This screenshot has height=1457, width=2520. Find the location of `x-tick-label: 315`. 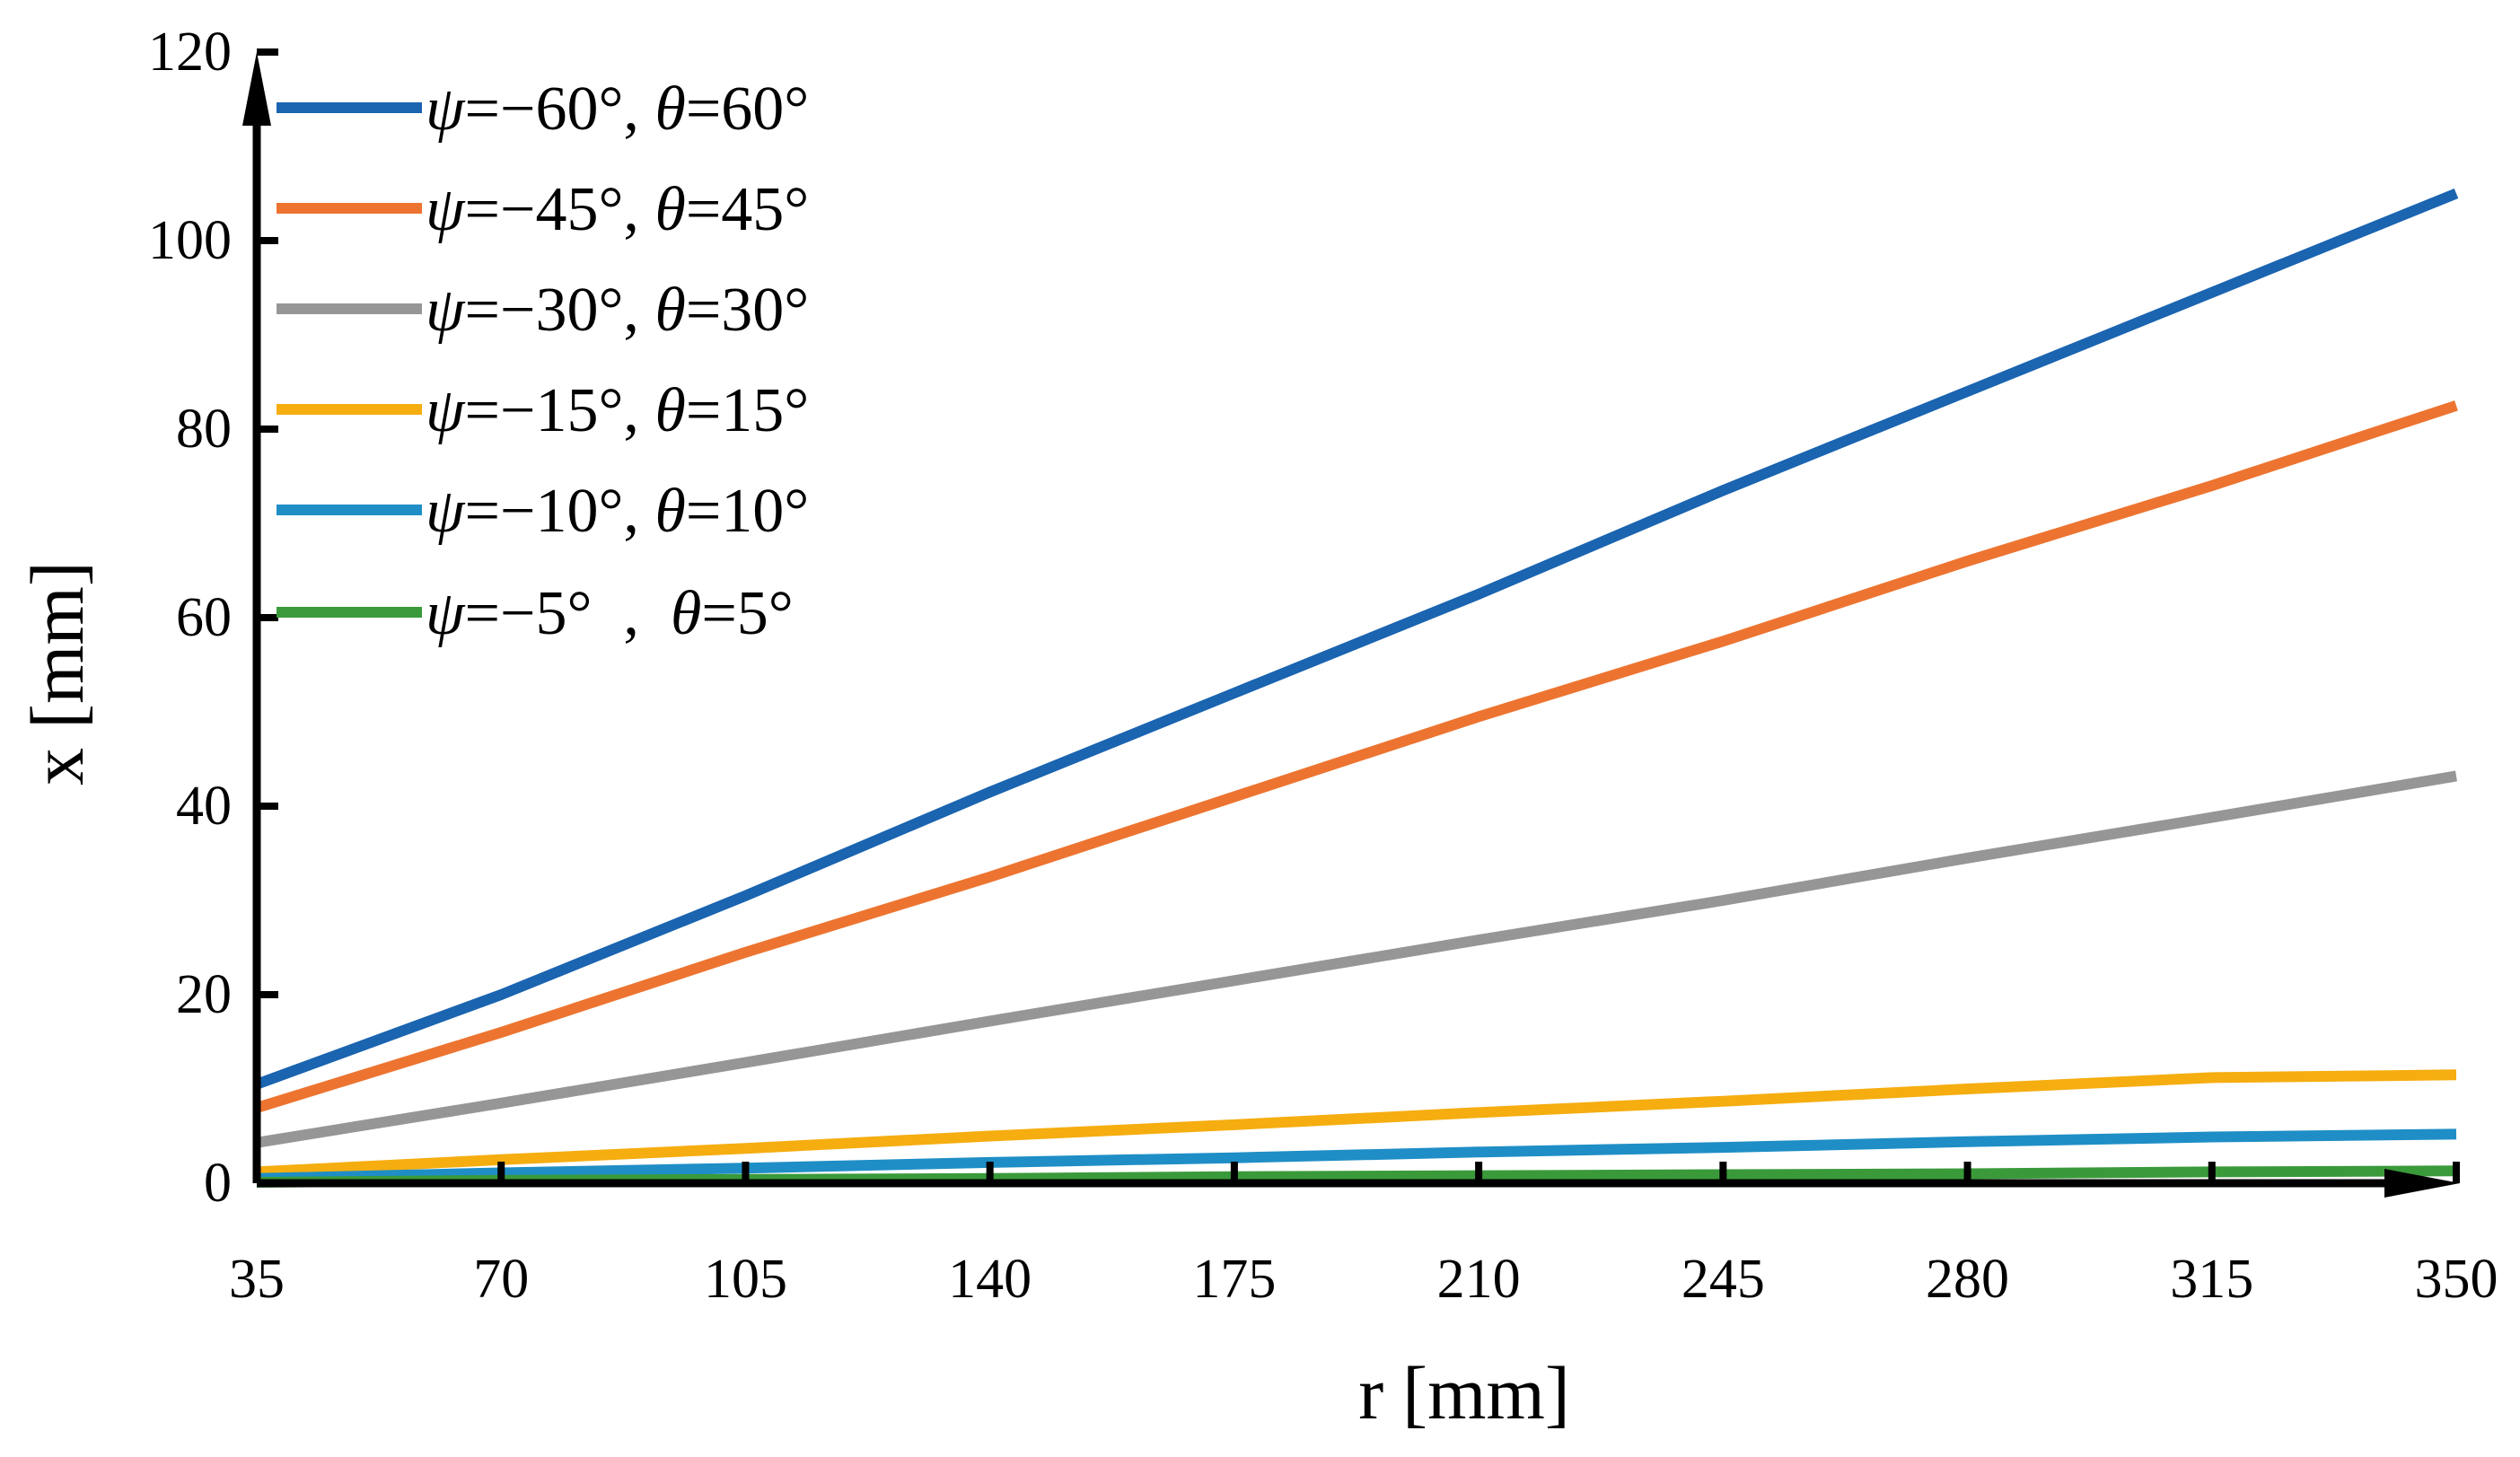

x-tick-label: 315 is located at coordinates (2211, 1280).